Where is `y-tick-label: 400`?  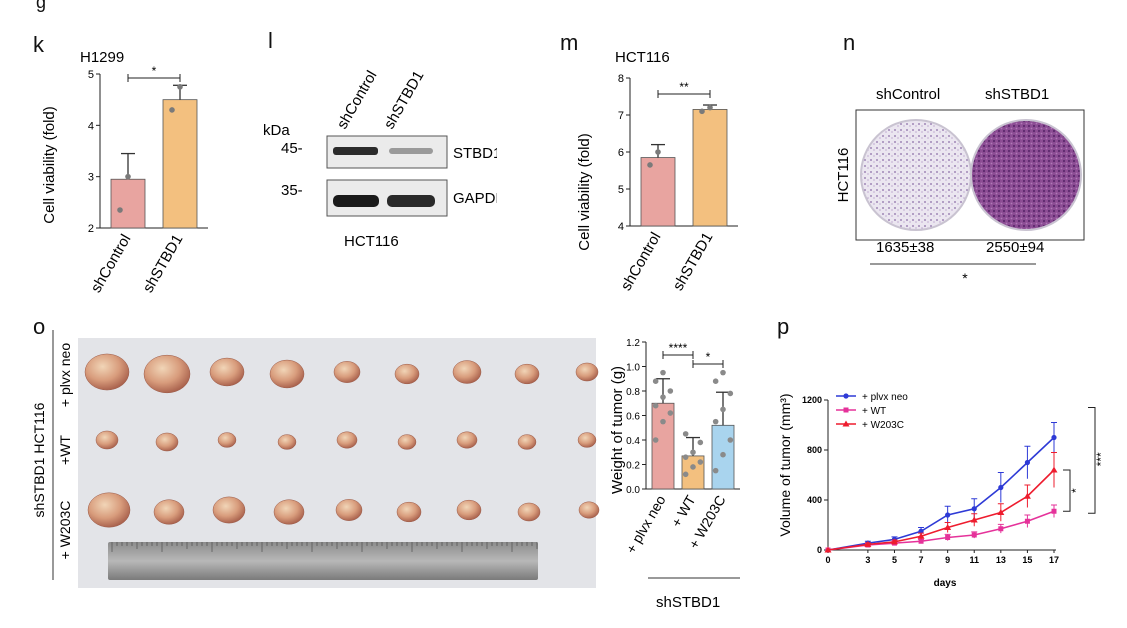
y-tick-label: 400 is located at coordinates (814, 500).